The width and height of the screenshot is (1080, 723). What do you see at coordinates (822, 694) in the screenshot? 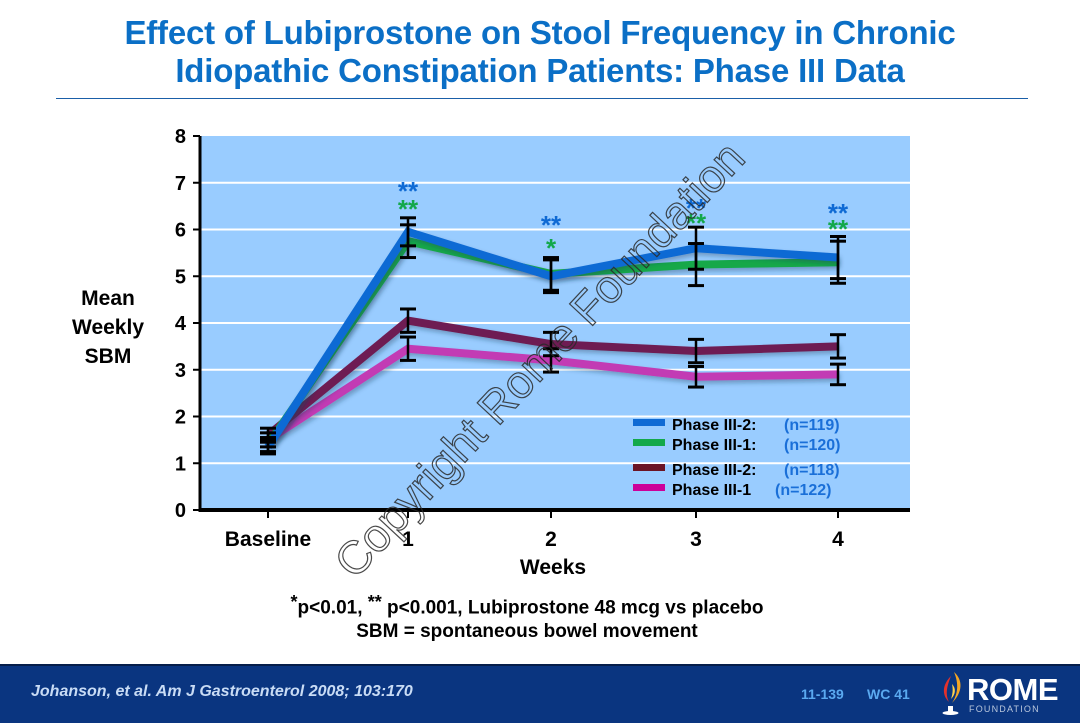
I see `slide-code: 11-139` at bounding box center [822, 694].